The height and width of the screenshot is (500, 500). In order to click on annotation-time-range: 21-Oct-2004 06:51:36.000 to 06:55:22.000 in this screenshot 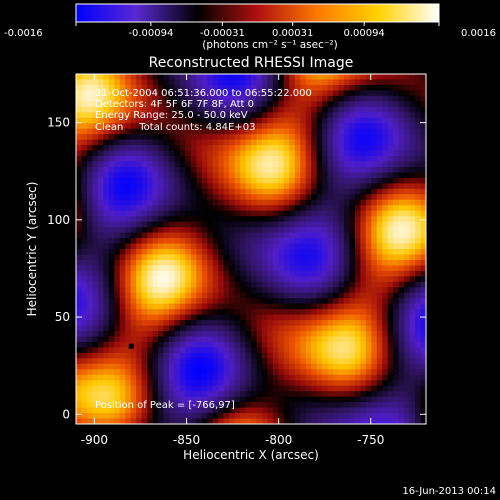, I will do `click(203, 93)`.